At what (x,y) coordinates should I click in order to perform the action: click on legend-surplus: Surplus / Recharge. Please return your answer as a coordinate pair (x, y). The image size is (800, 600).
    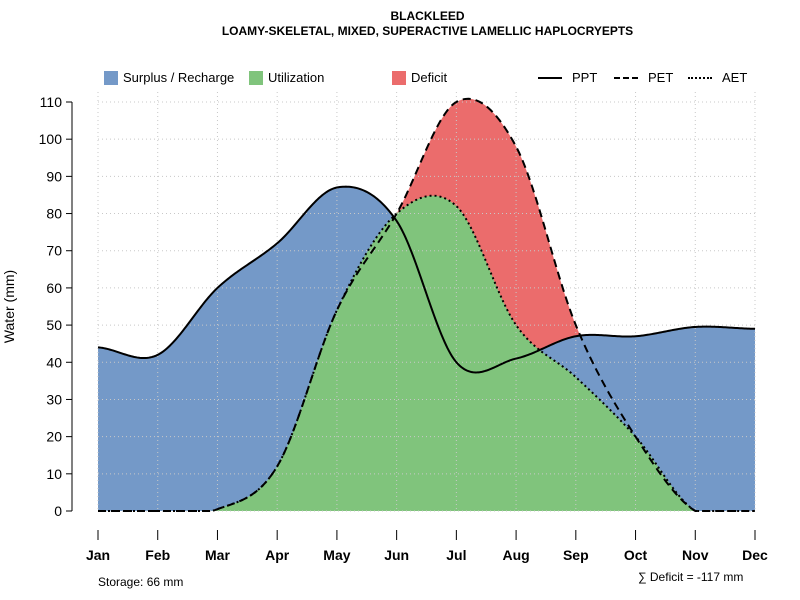
    Looking at the image, I should click on (169, 77).